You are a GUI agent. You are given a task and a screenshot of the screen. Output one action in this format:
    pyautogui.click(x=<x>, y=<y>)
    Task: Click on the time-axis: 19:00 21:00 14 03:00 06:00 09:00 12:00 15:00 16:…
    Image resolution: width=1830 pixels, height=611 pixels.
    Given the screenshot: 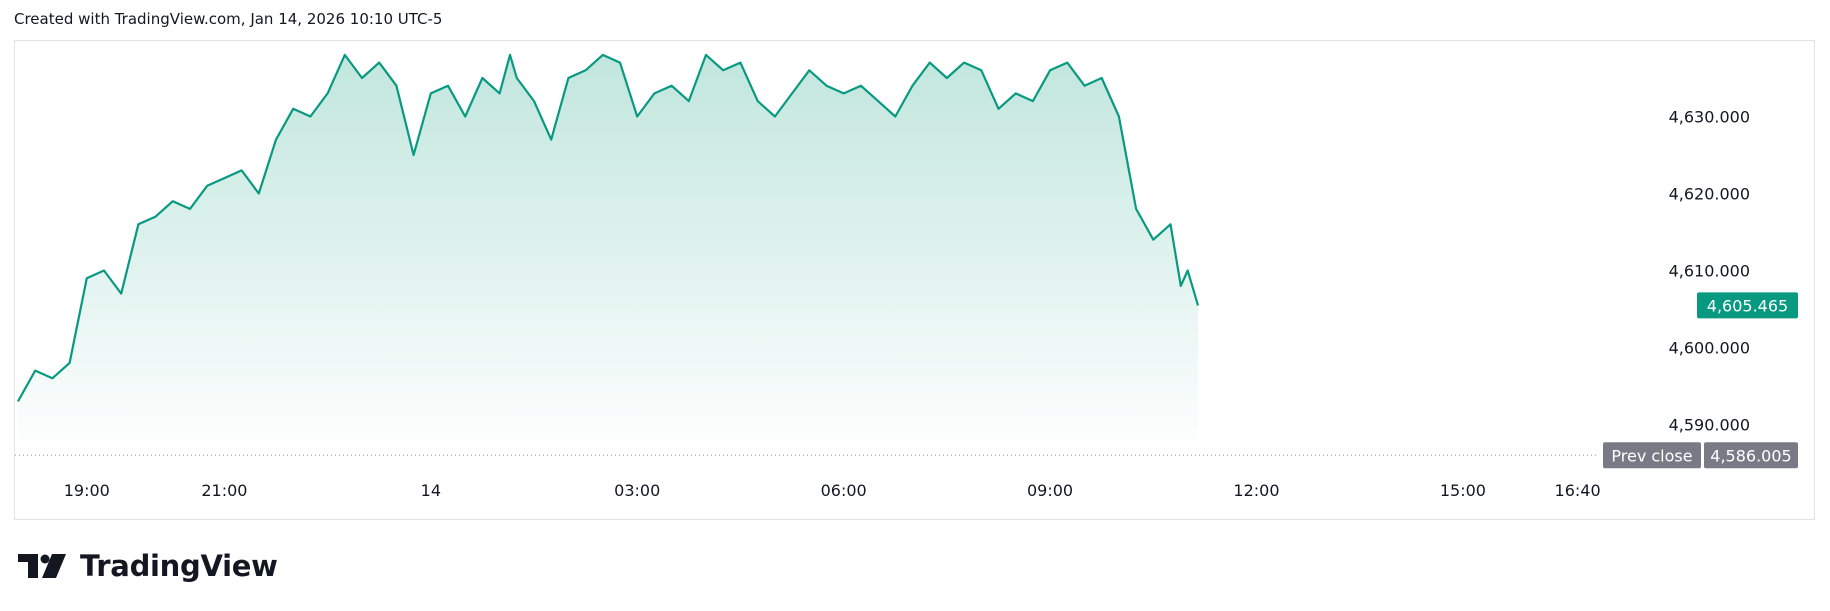 What is the action you would take?
    pyautogui.click(x=832, y=490)
    